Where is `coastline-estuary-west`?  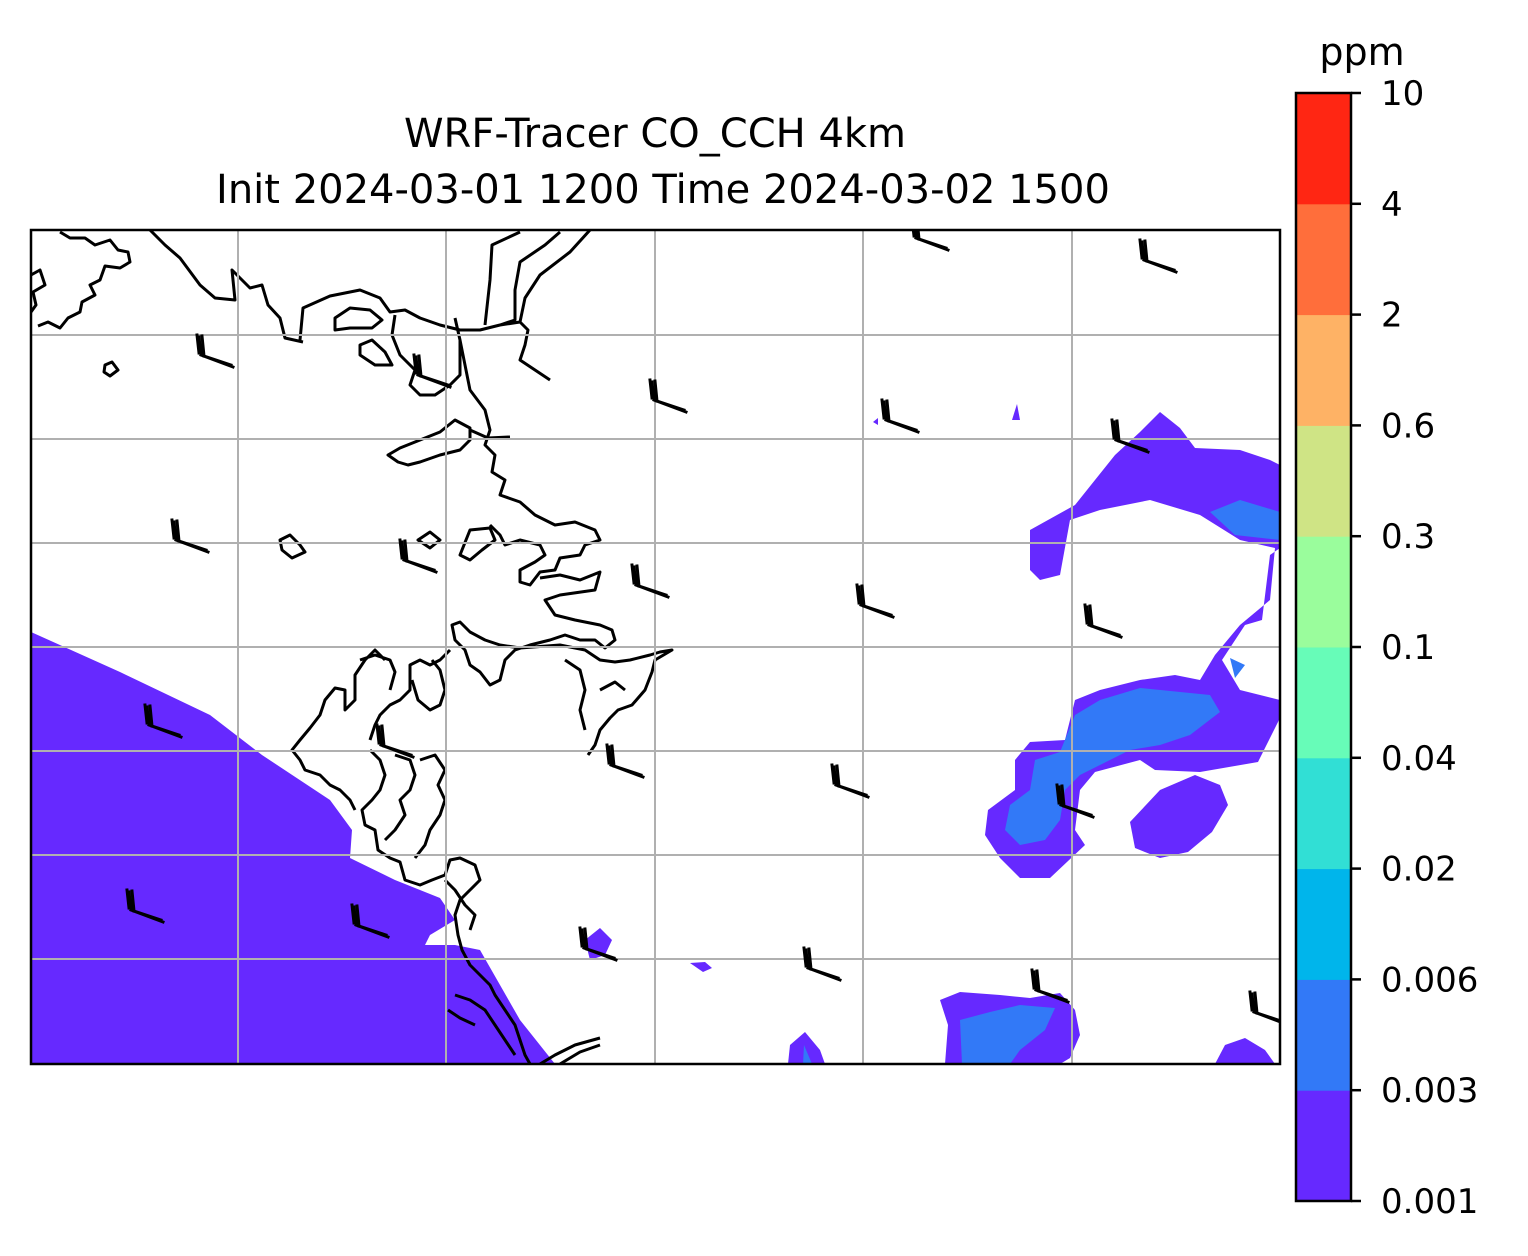
coastline-estuary-west is located at coordinates (371, 729).